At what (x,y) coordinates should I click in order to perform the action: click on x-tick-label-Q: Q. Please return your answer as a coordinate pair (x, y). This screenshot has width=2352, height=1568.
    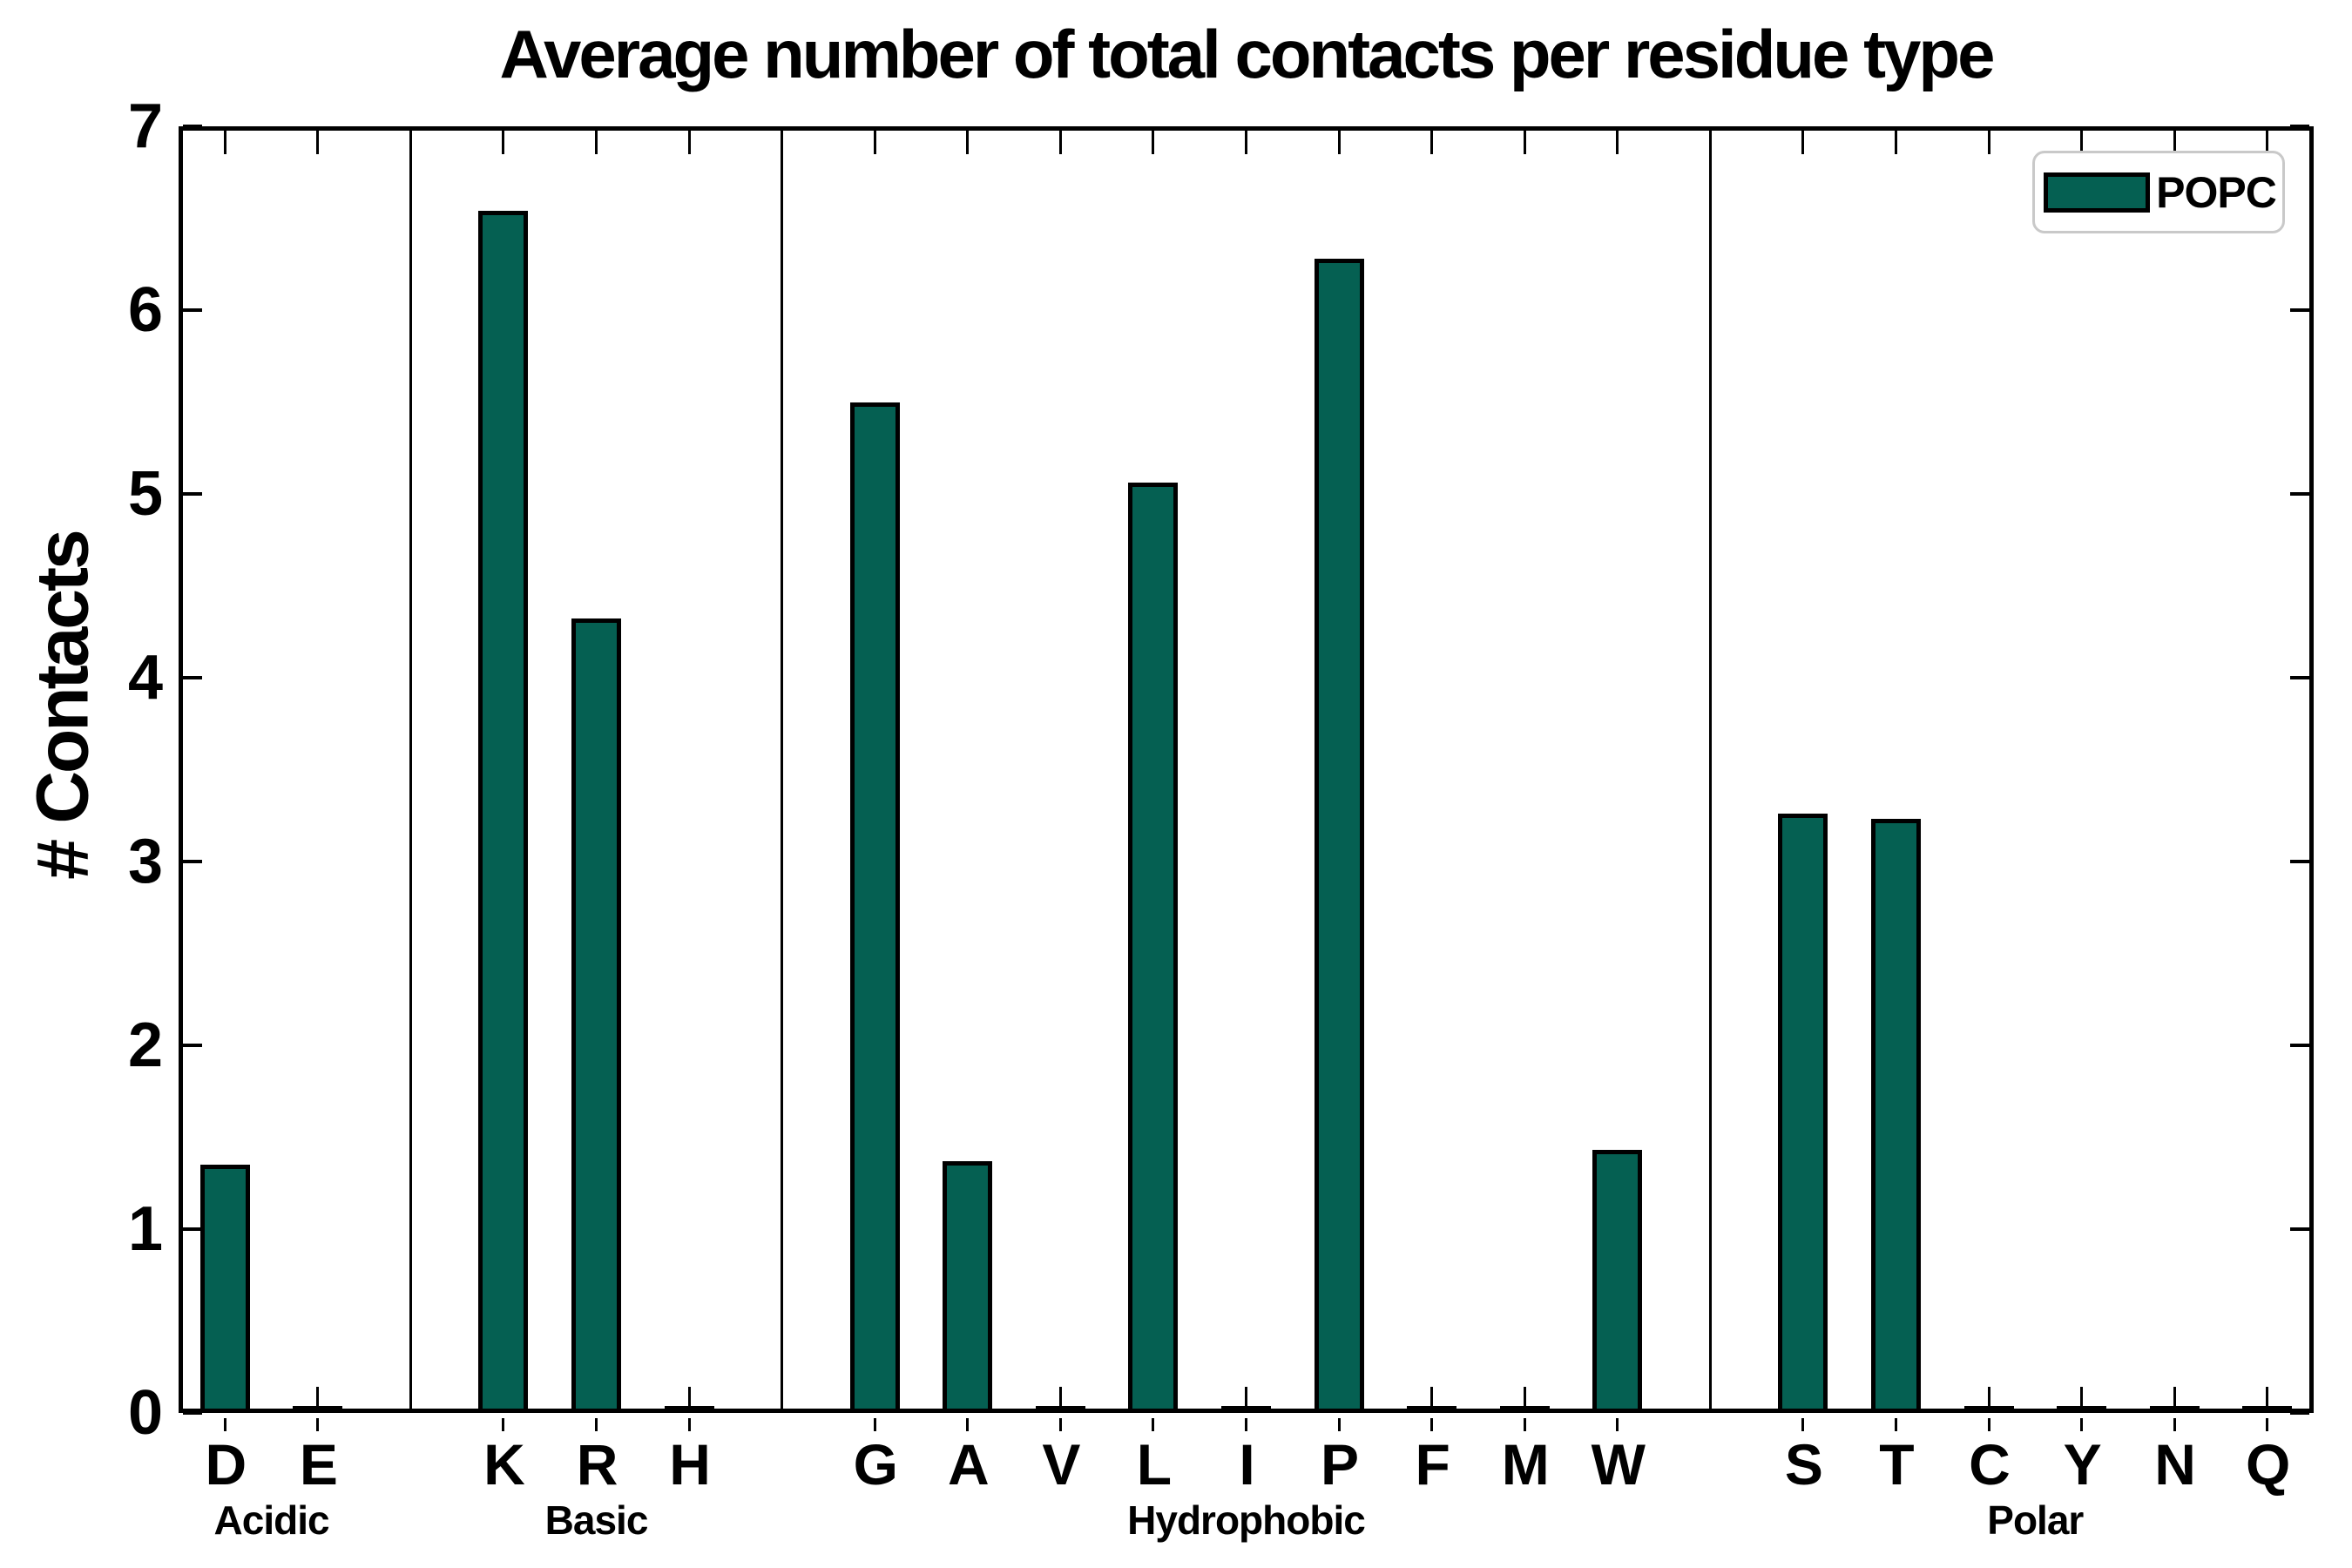
    Looking at the image, I should click on (2268, 1464).